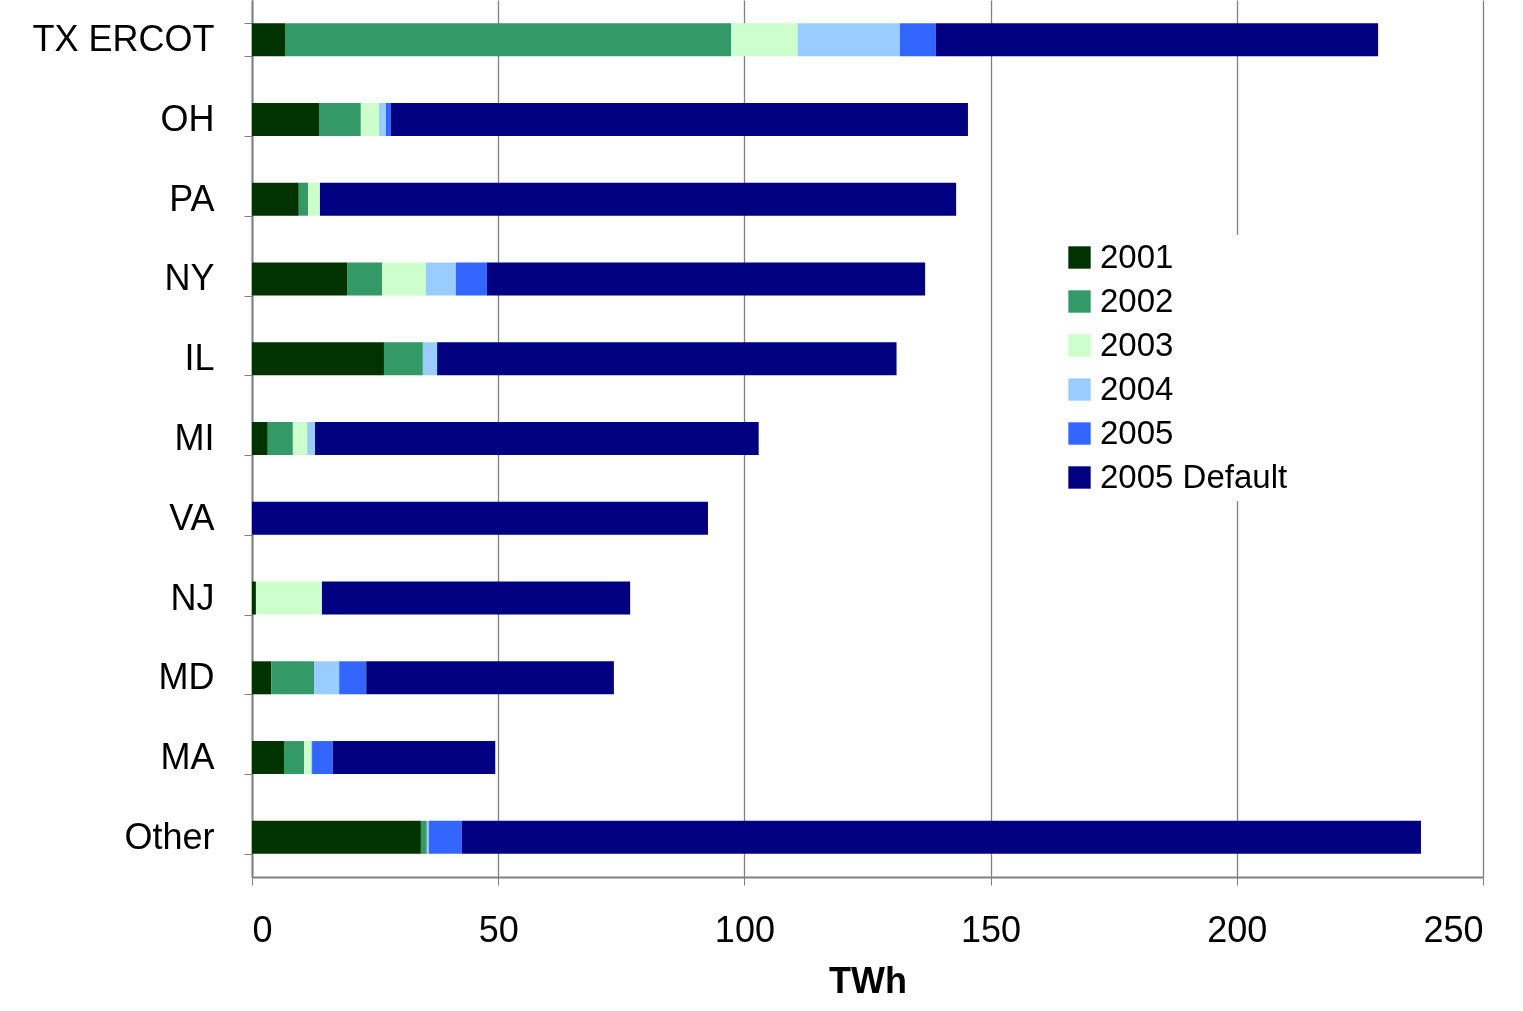  Describe the element at coordinates (1137, 256) in the screenshot. I see `legend-label: 2001` at that location.